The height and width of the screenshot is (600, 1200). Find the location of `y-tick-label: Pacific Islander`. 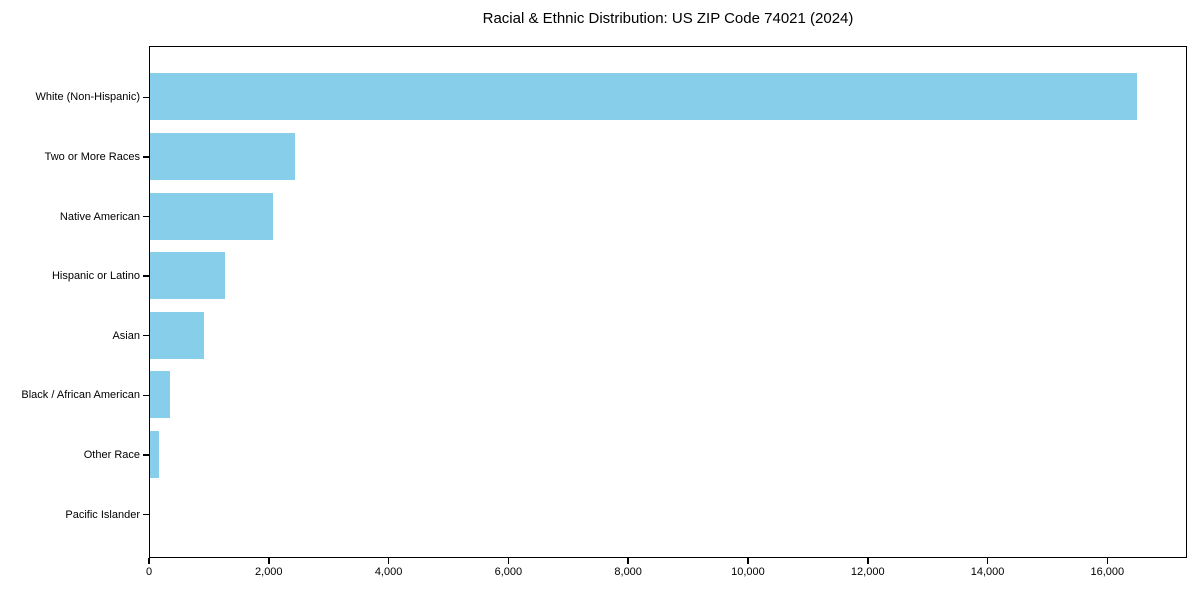

y-tick-label: Pacific Islander is located at coordinates (102, 514).